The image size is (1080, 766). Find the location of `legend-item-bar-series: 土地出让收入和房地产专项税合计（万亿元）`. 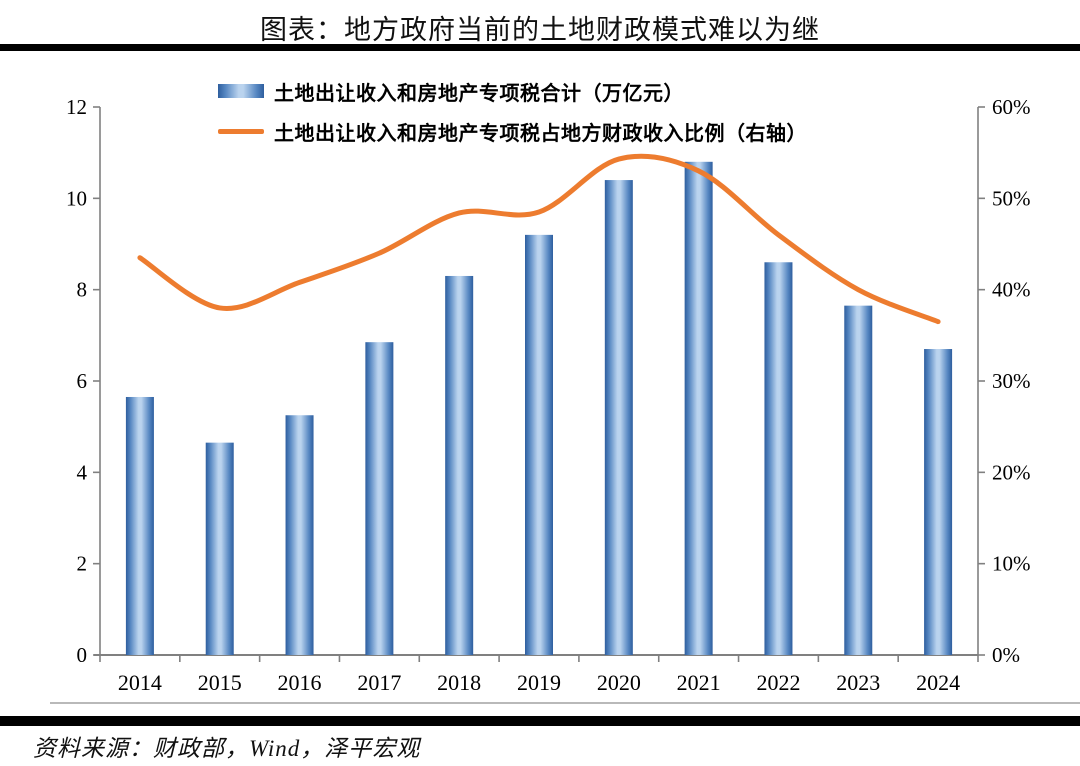

legend-item-bar-series: 土地出让收入和房地产专项税合计（万亿元） is located at coordinates (512, 91).